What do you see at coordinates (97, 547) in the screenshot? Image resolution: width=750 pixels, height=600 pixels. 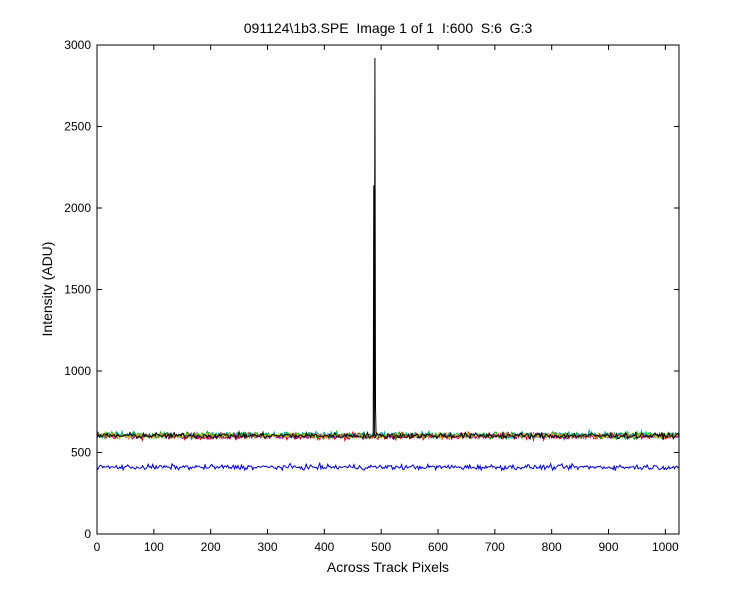 I see `x-tick-label: 0` at bounding box center [97, 547].